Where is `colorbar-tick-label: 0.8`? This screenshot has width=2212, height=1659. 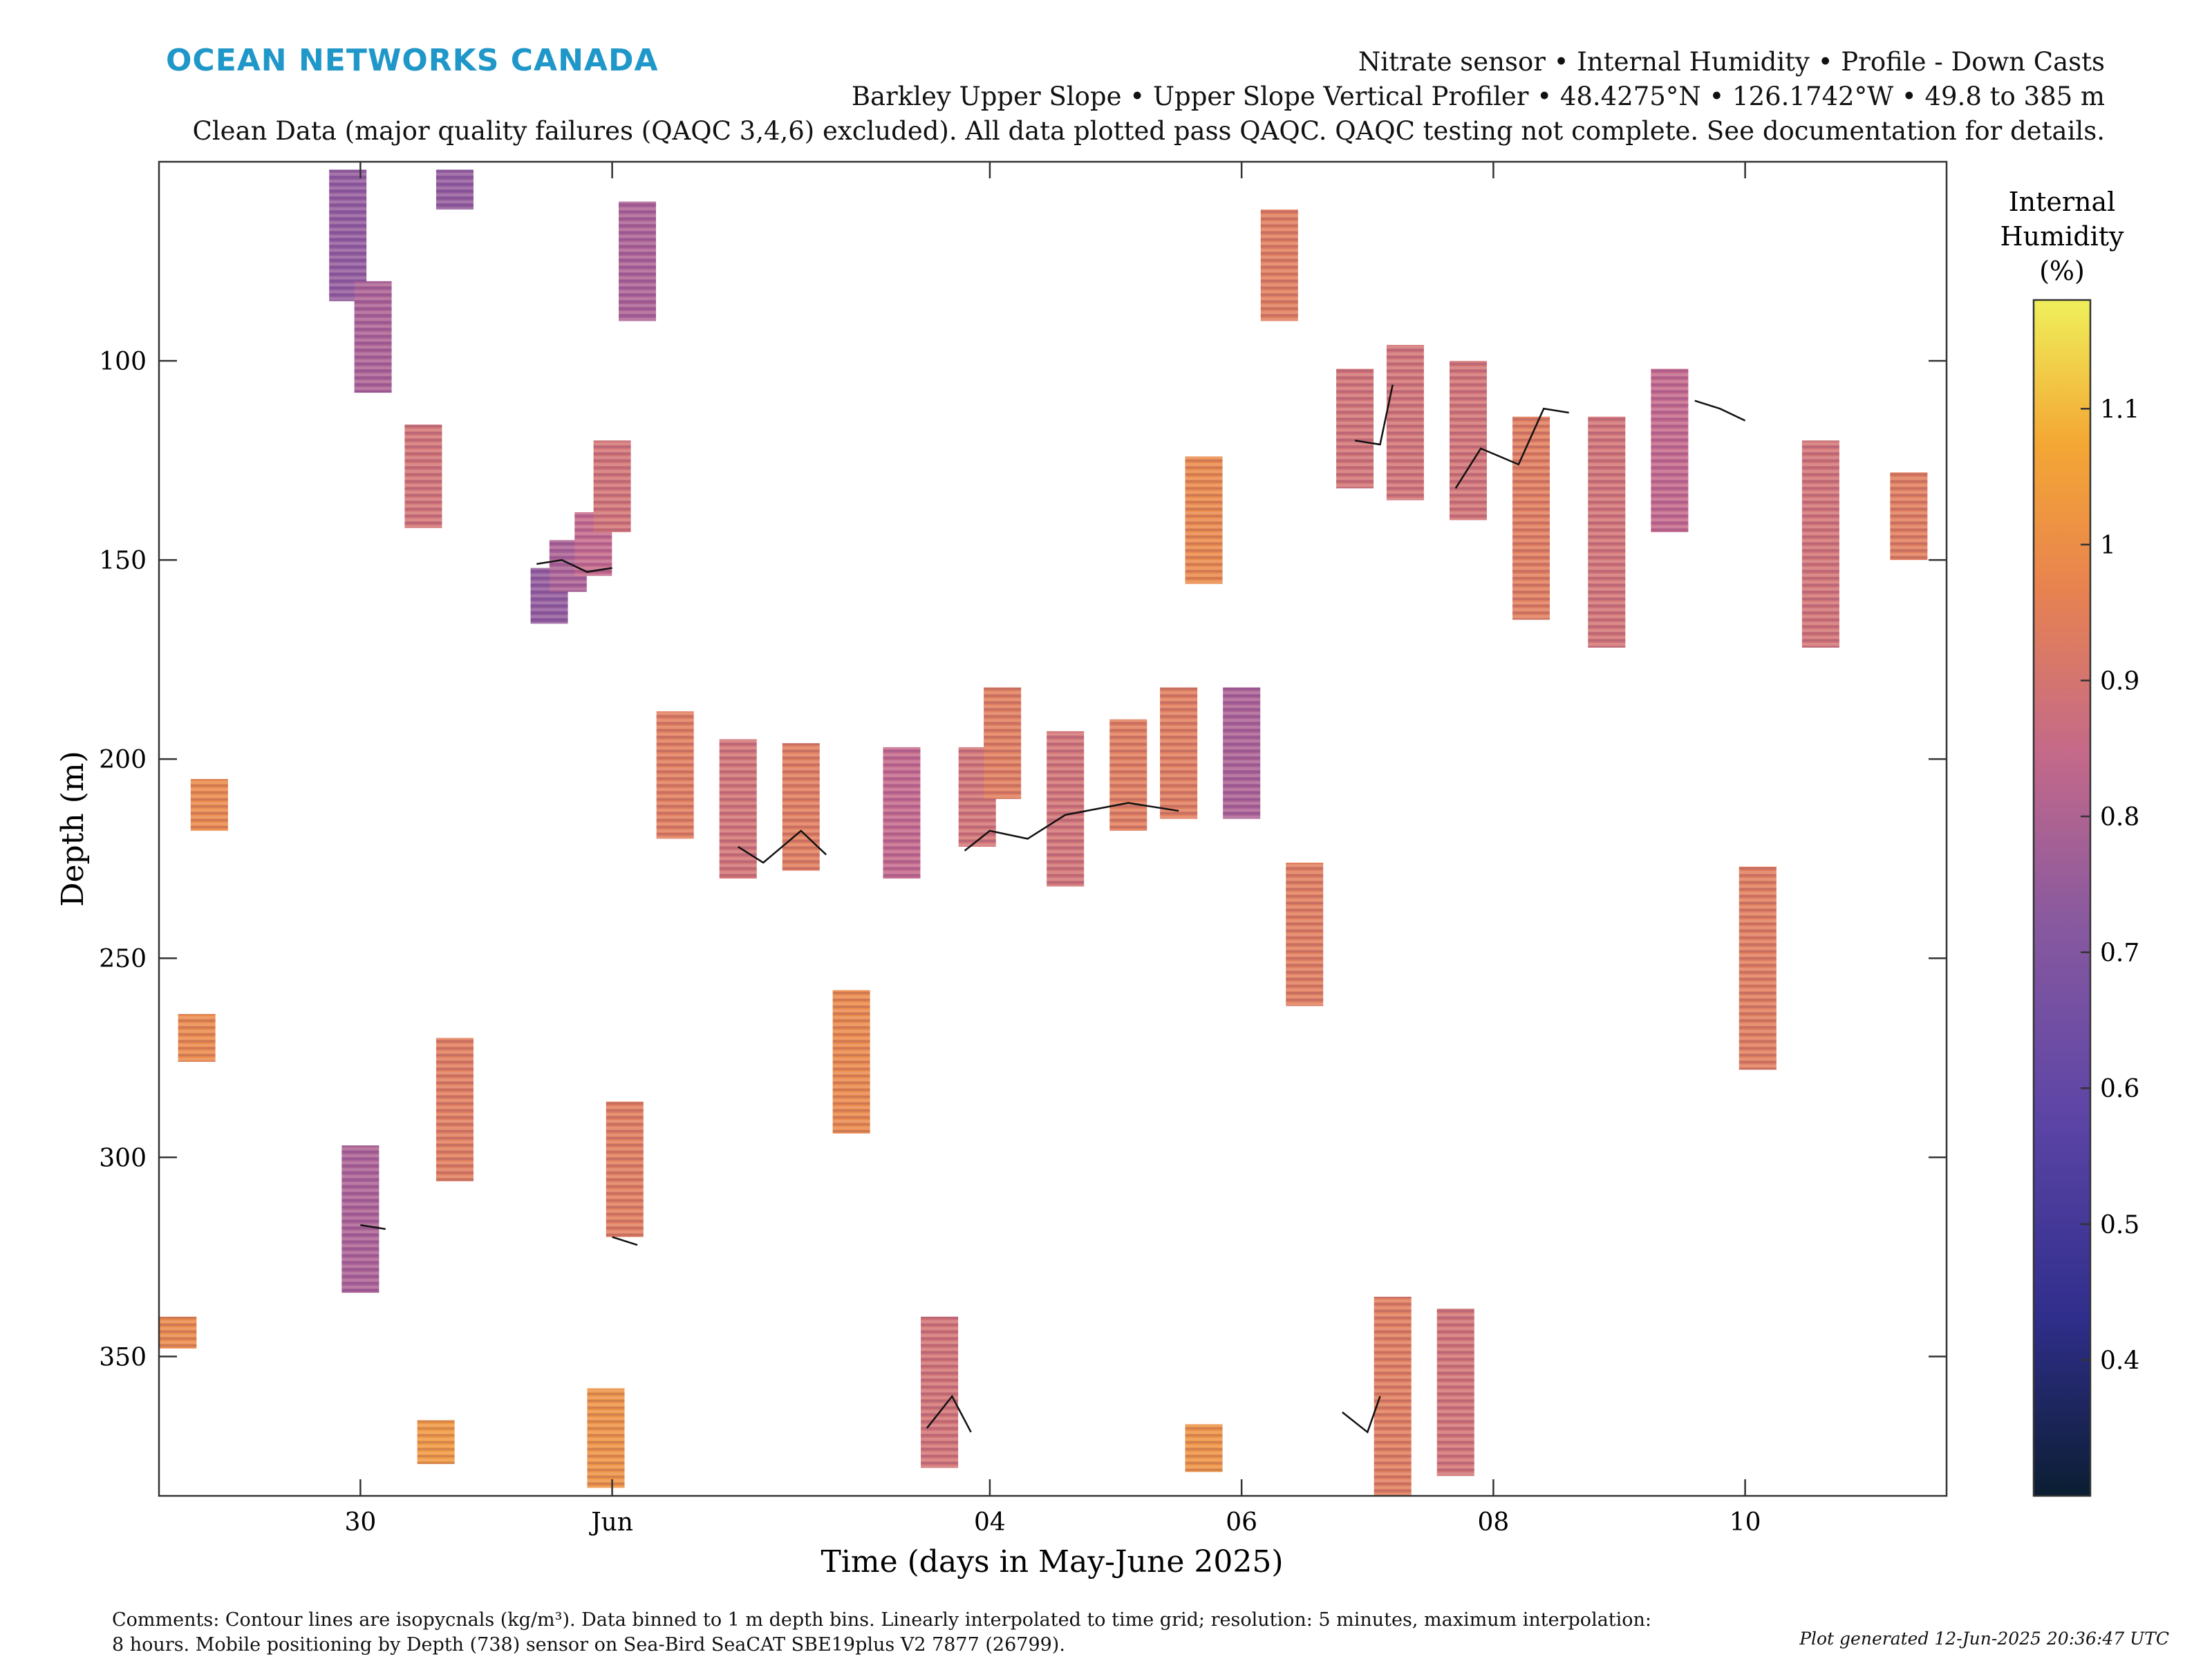
colorbar-tick-label: 0.8 is located at coordinates (2119, 817).